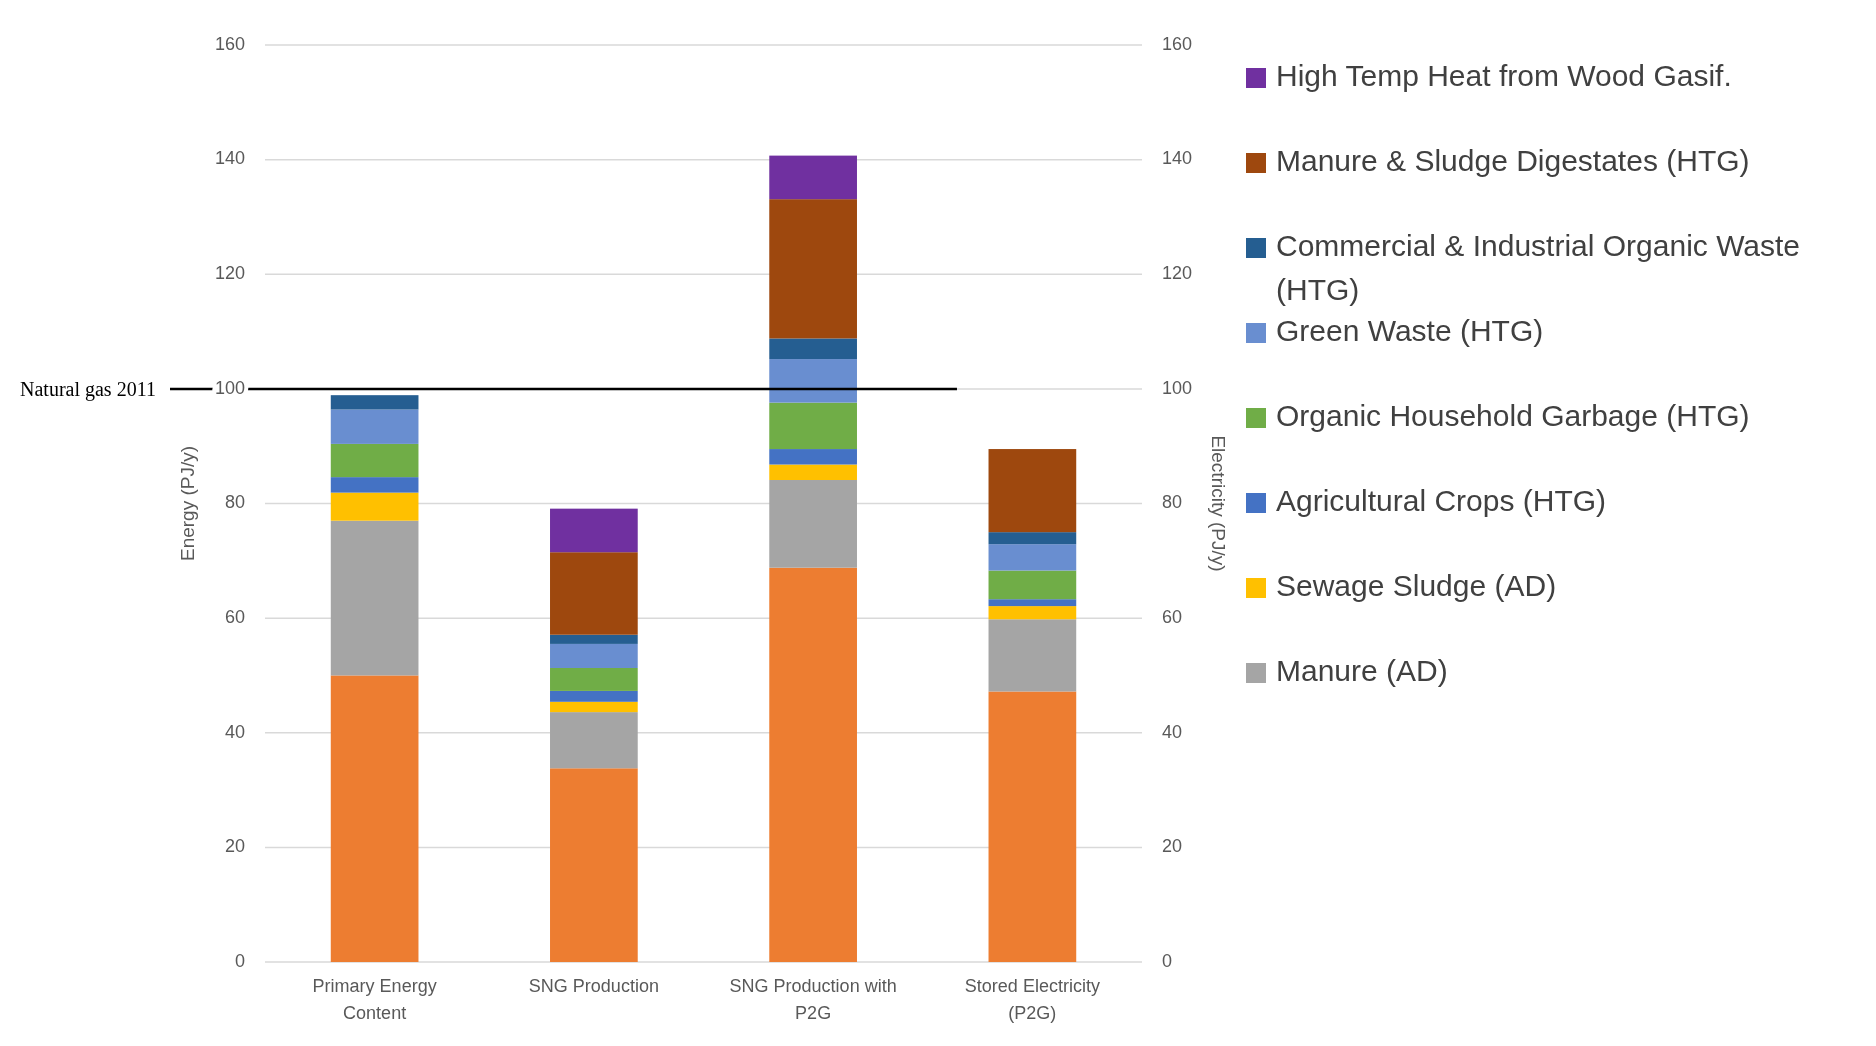  What do you see at coordinates (1504, 75) in the screenshot?
I see `legend-label: High Temp Heat from Wood Gasif.` at bounding box center [1504, 75].